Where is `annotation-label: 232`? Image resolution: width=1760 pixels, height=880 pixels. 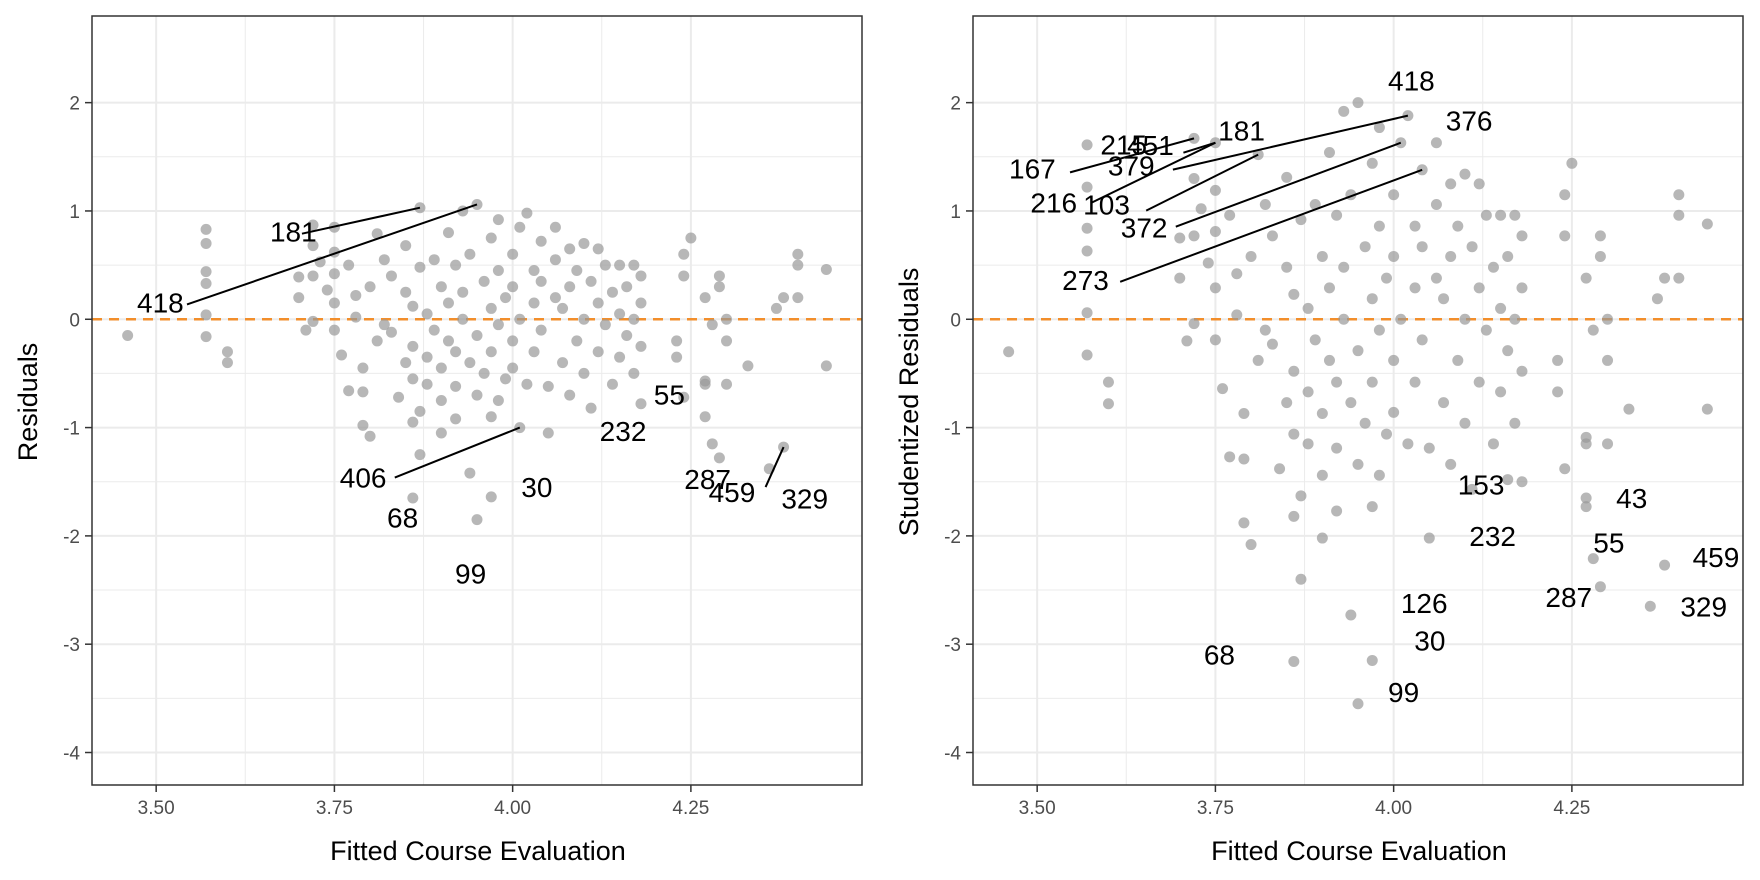 annotation-label: 232 is located at coordinates (1492, 536).